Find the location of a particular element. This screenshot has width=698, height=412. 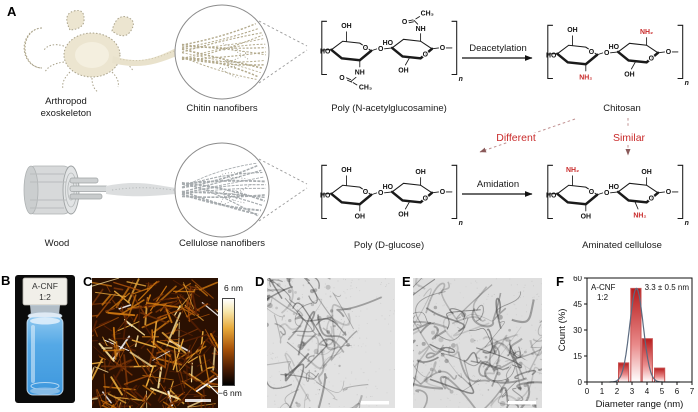

svg-text: 15 is located at coordinates (577, 356).